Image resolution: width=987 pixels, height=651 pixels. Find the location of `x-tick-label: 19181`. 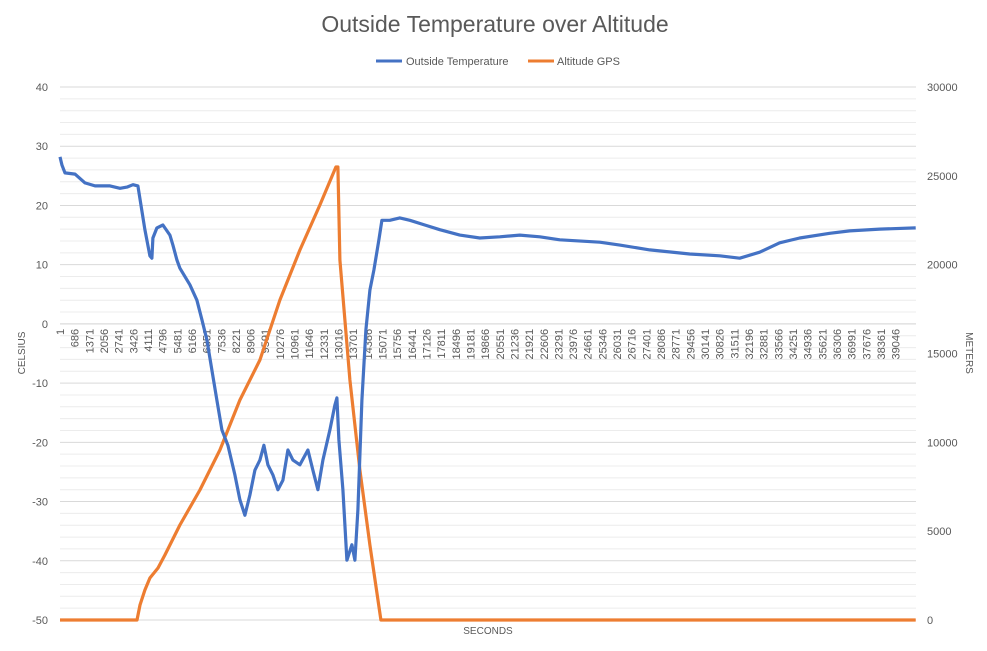

x-tick-label: 19181 is located at coordinates (471, 344).